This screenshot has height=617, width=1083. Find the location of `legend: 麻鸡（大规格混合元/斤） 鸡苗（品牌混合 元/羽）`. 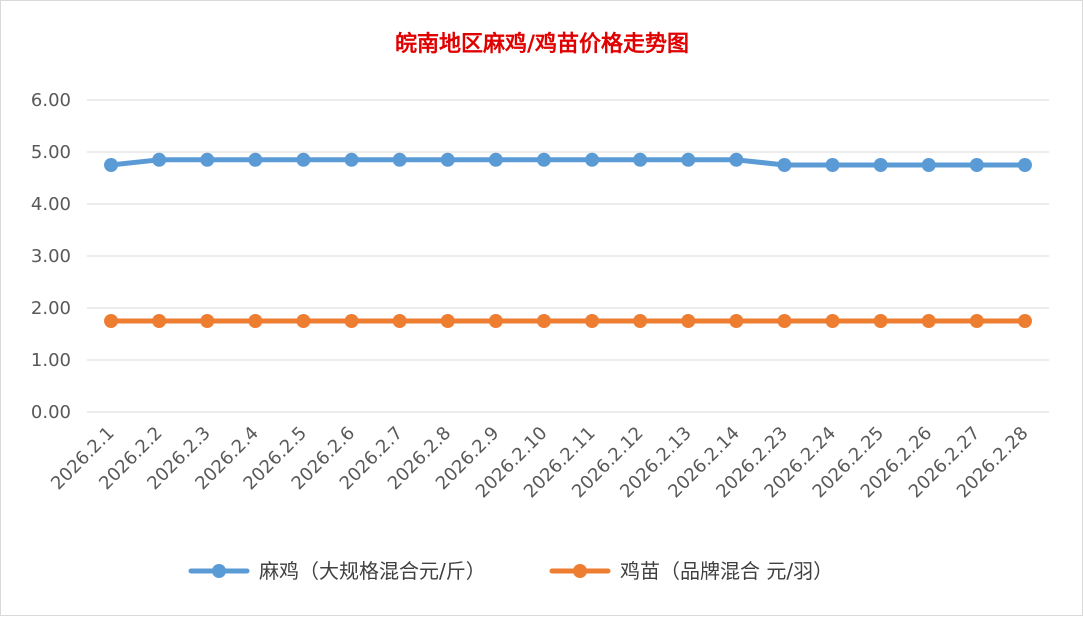

legend: 麻鸡（大规格混合元/斤） 鸡苗（品牌混合 元/羽） is located at coordinates (510, 571).